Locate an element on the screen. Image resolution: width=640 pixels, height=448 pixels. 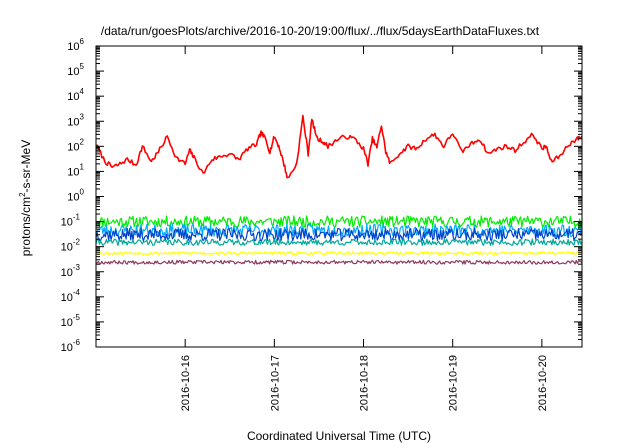
y-tick-label: 10⁻⁵ is located at coordinates (71, 321).